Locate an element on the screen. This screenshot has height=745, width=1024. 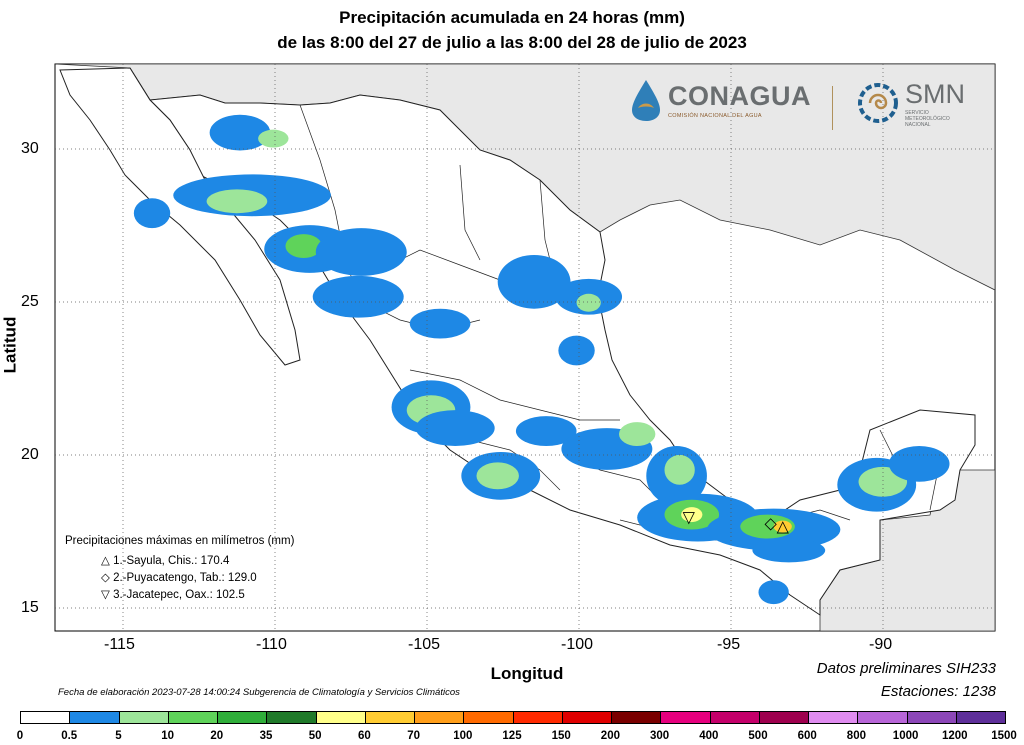
map-title: Precipitación acumulada en 24 horas (mm) is located at coordinates (512, 17).